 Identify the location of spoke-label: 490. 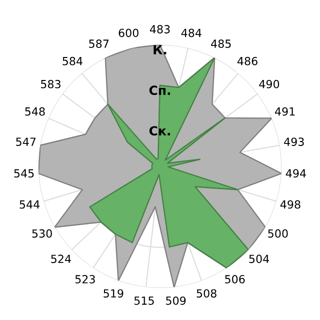
(269, 84).